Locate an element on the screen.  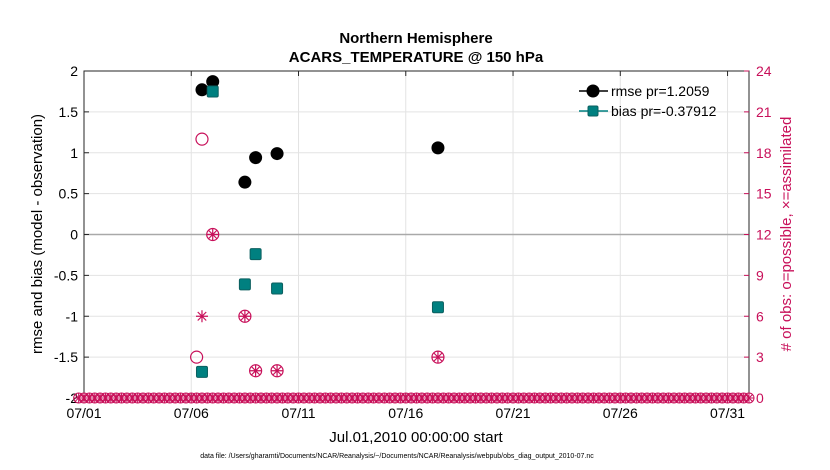
legend-rmse-label: rmse pr=1.2059 is located at coordinates (660, 91).